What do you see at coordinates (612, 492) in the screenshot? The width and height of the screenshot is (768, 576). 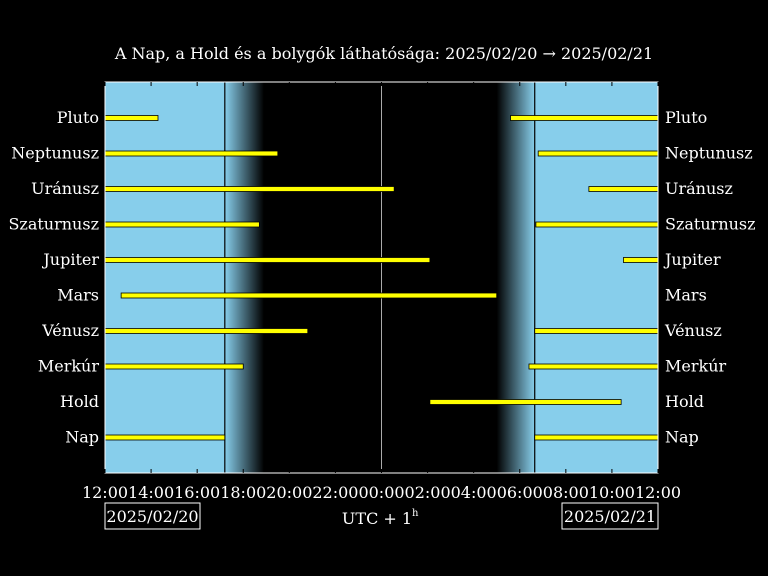 I see `x-tick-label: 10:00` at bounding box center [612, 492].